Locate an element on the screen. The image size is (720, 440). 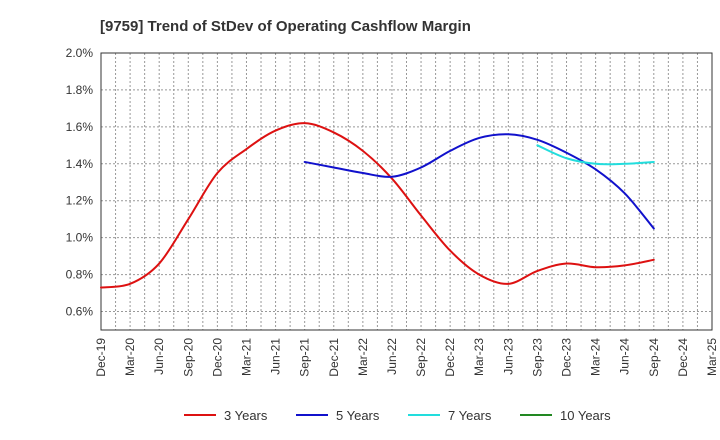
y-tick-label: 0.6% is located at coordinates (80, 312).